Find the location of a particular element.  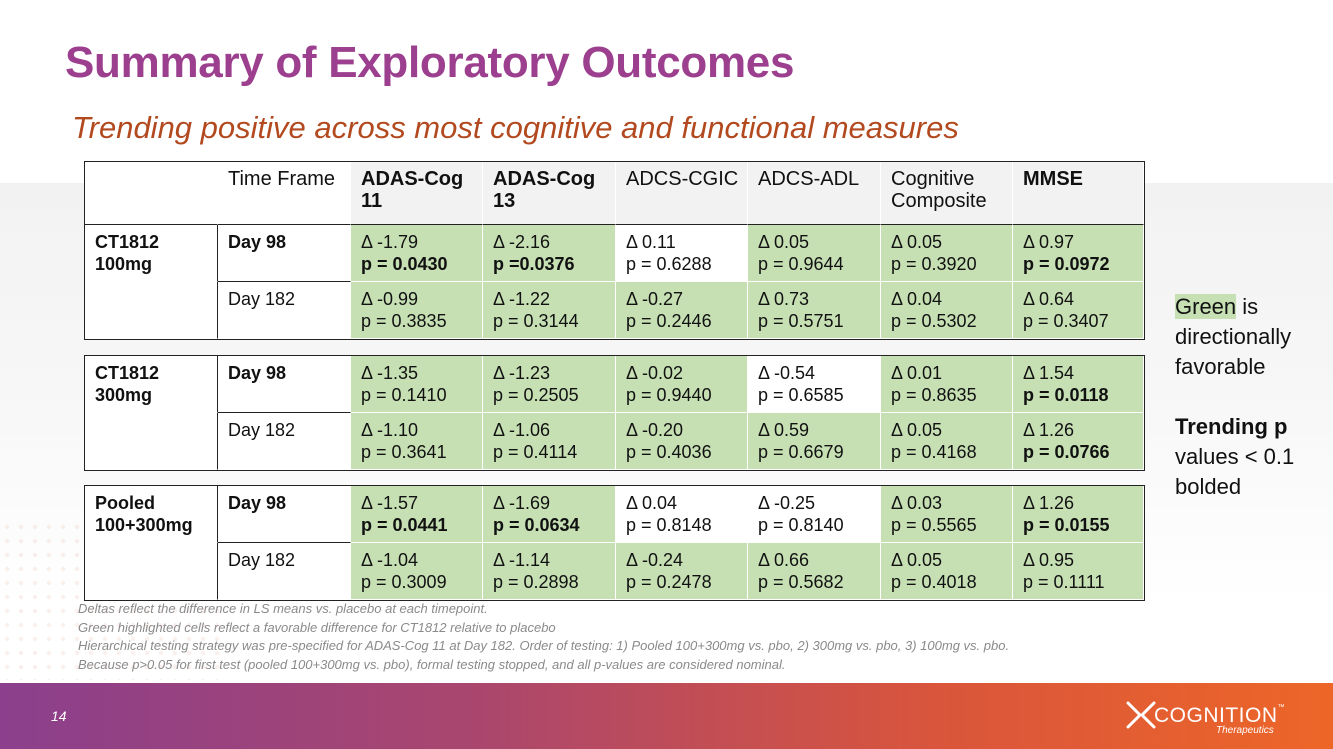

value-cell: Δ -1.14 p = 0.2898 is located at coordinates (549, 571).